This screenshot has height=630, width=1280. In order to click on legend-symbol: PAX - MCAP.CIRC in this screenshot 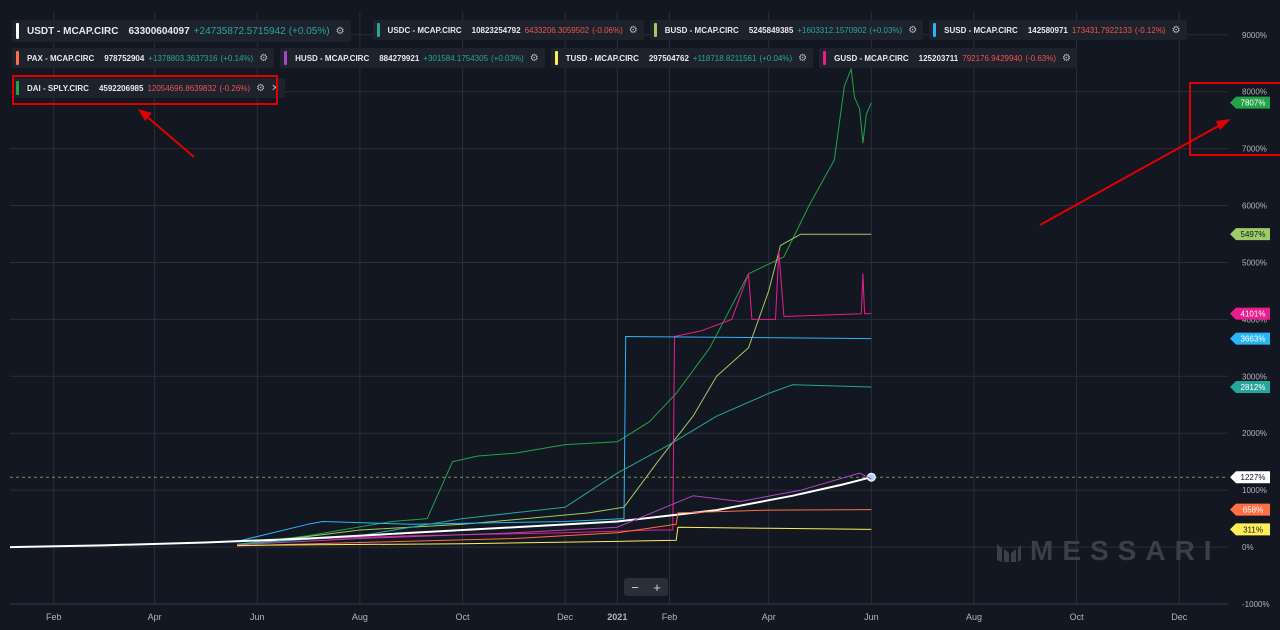, I will do `click(61, 58)`.